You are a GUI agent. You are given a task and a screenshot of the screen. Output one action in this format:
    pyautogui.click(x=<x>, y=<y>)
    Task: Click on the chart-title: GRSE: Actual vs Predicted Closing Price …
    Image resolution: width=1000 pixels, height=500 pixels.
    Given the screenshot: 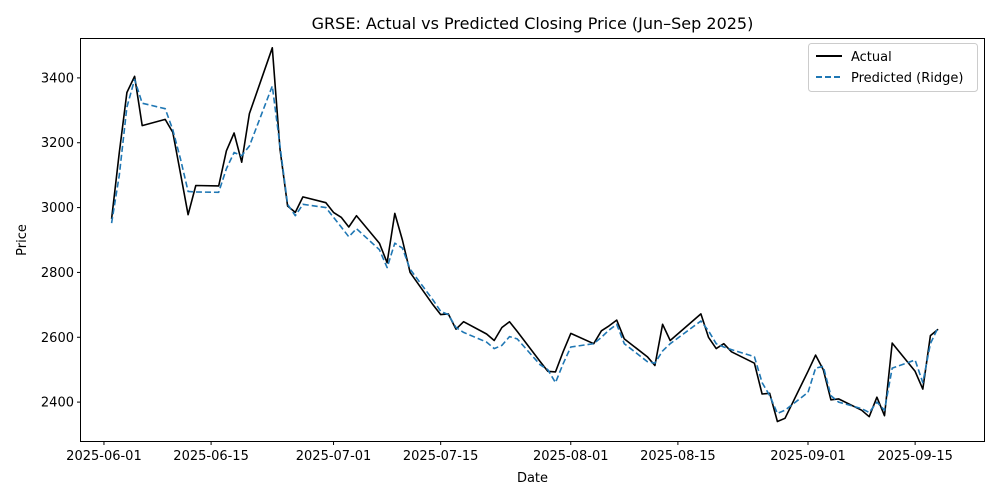 What is the action you would take?
    pyautogui.click(x=533, y=23)
    